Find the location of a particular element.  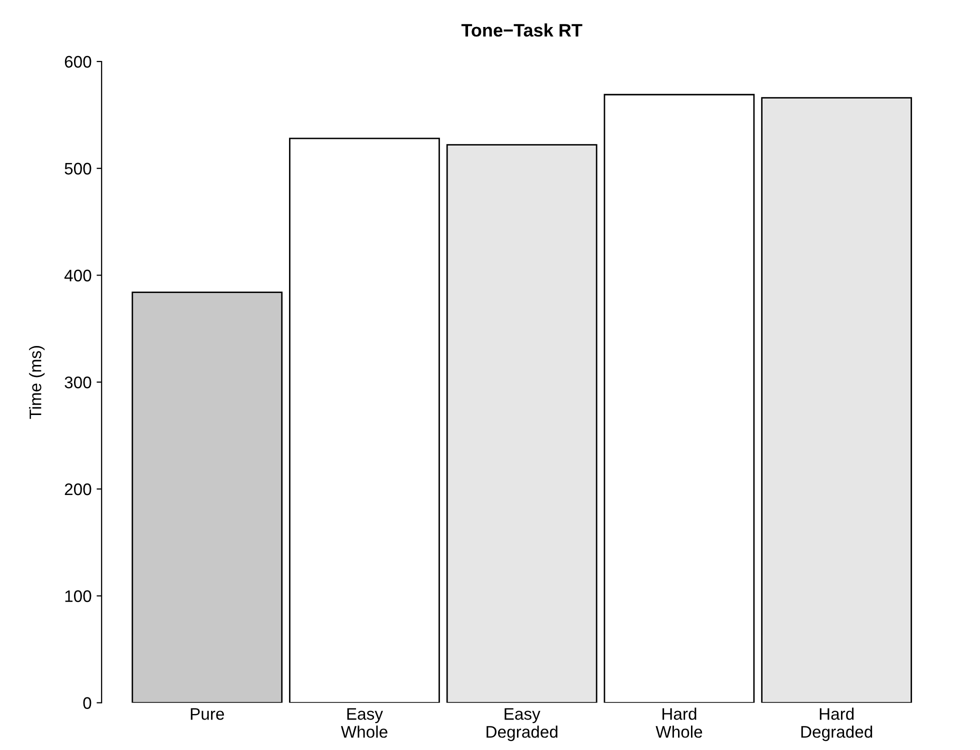

y-tick-label: 200 is located at coordinates (78, 489).